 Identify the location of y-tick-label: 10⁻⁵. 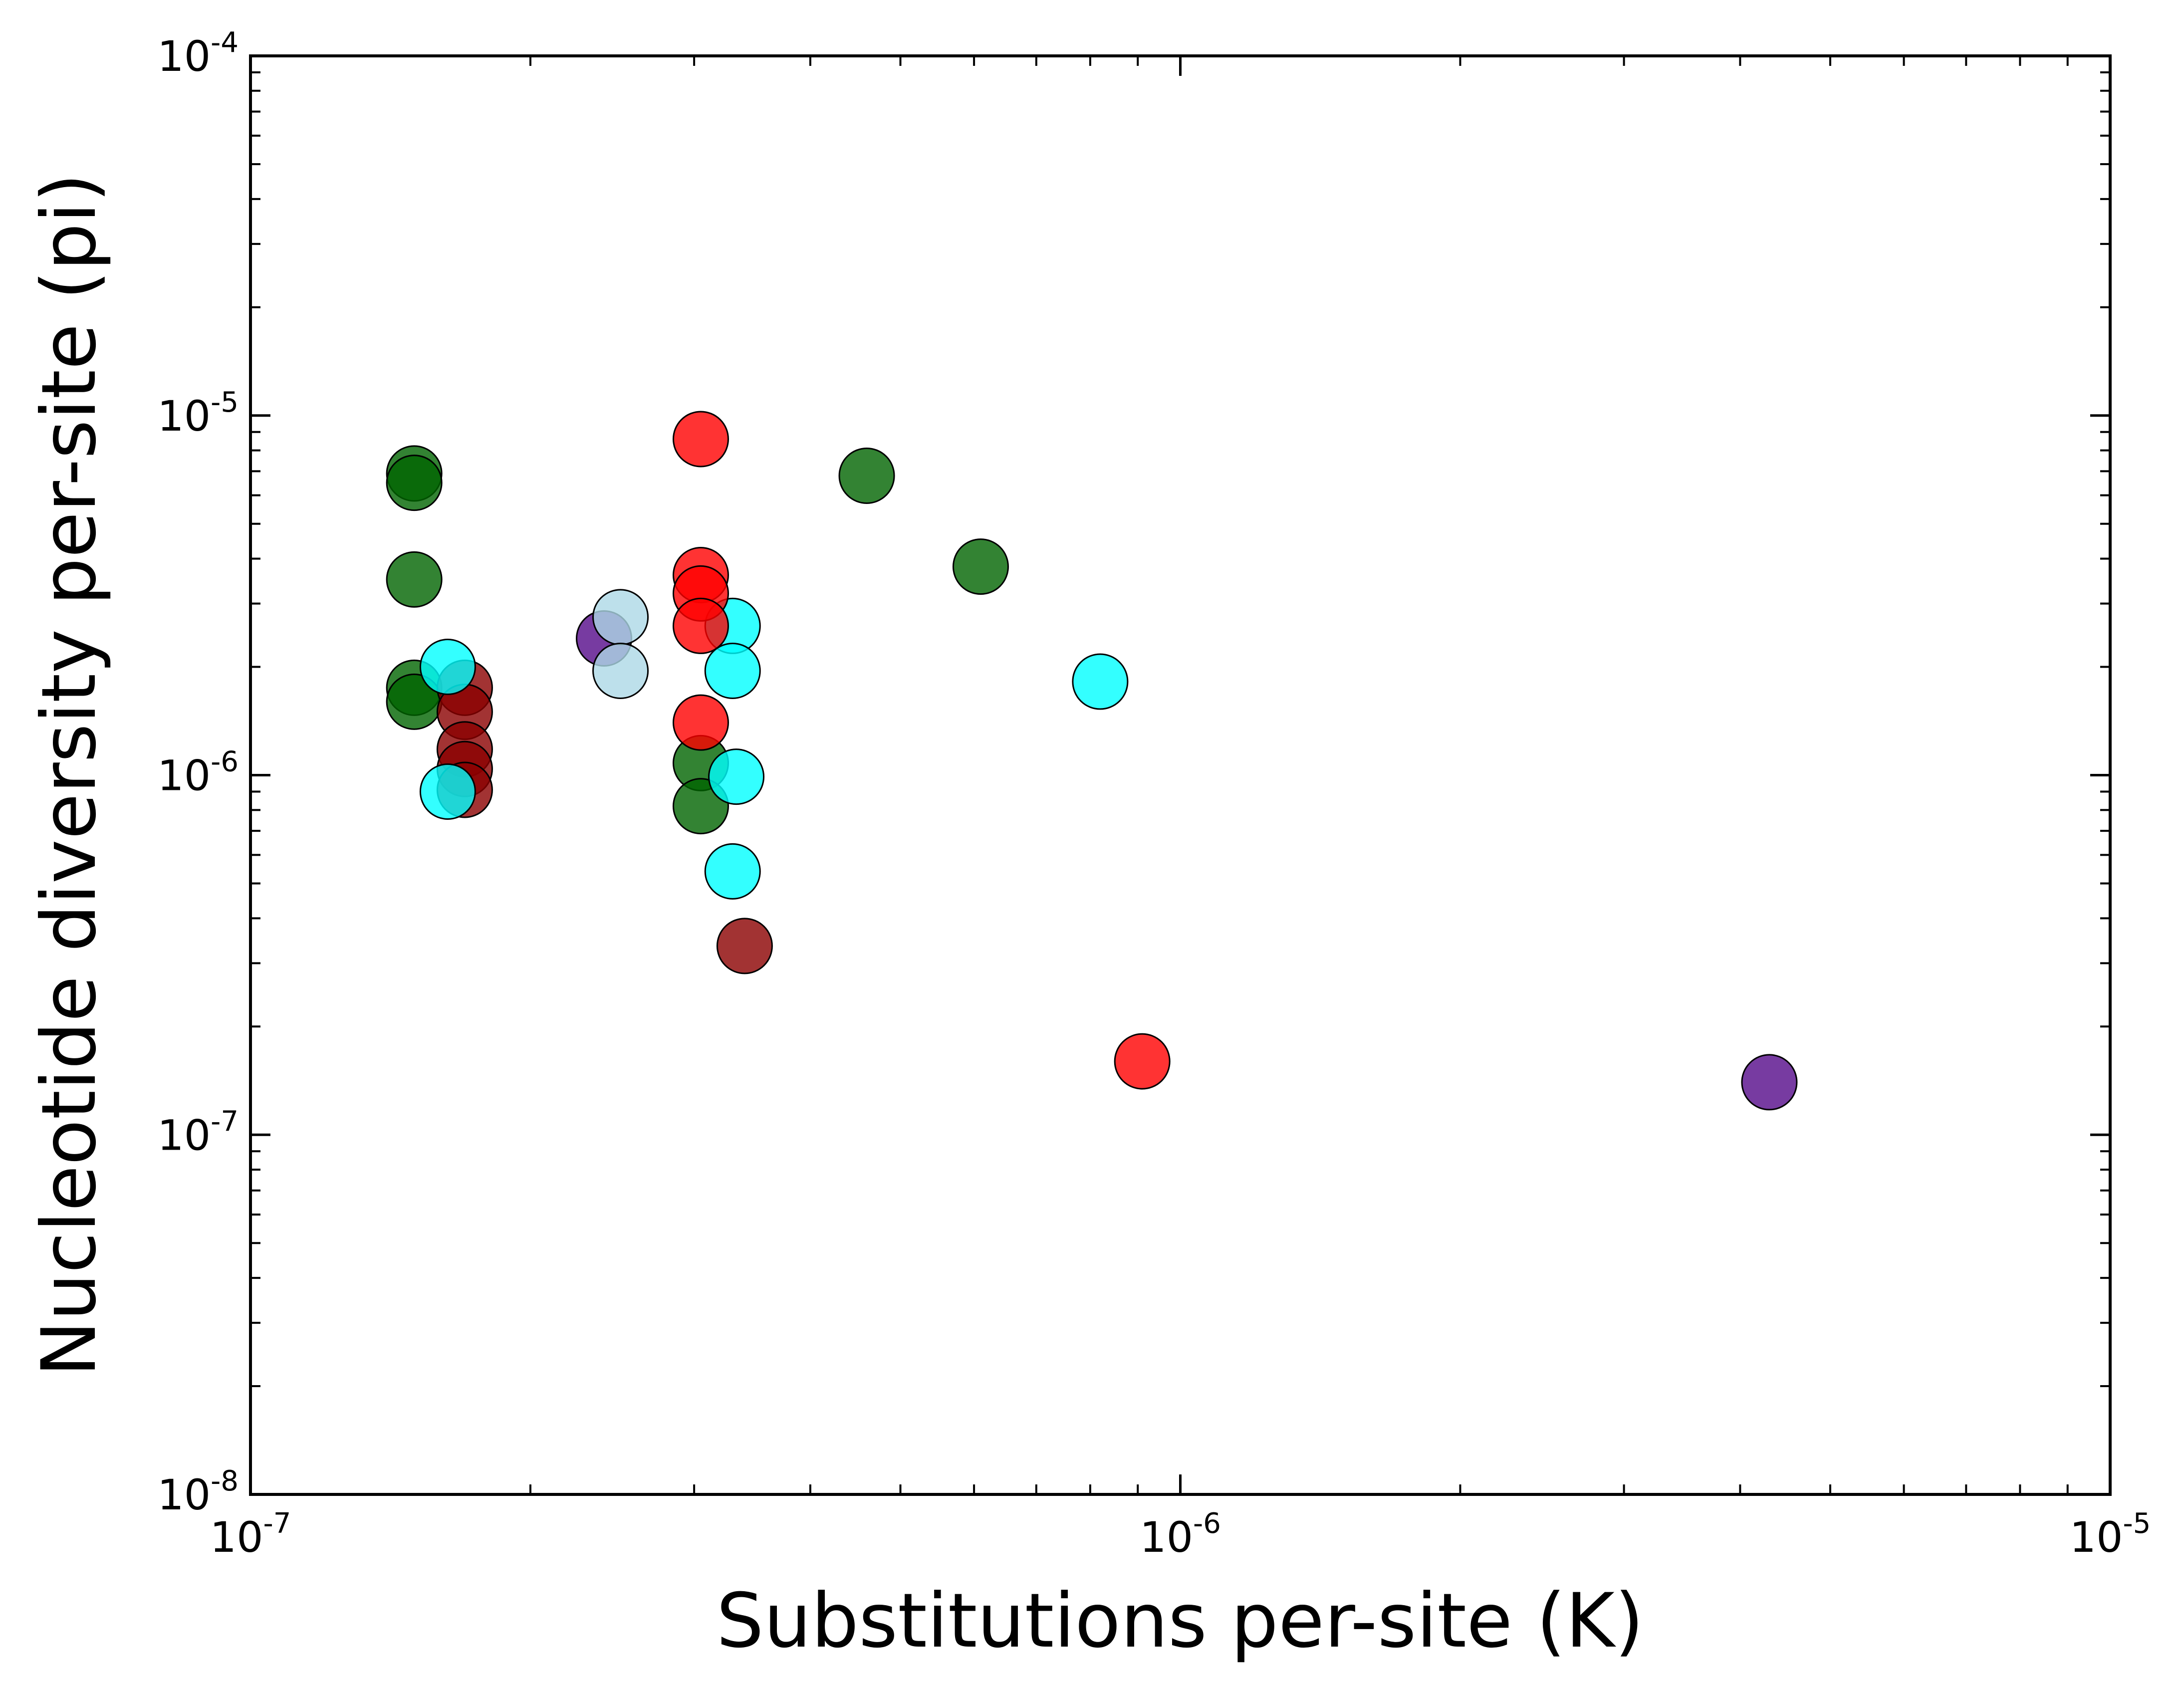
(198, 413).